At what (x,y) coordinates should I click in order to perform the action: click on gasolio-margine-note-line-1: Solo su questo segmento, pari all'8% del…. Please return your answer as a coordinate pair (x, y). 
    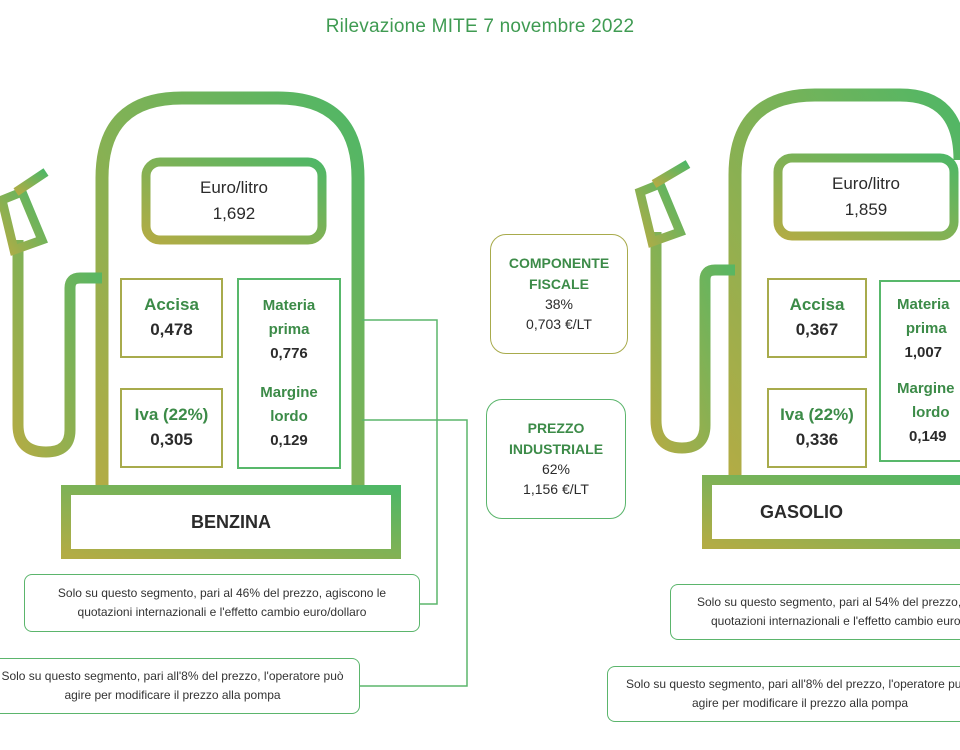
    Looking at the image, I should click on (793, 683).